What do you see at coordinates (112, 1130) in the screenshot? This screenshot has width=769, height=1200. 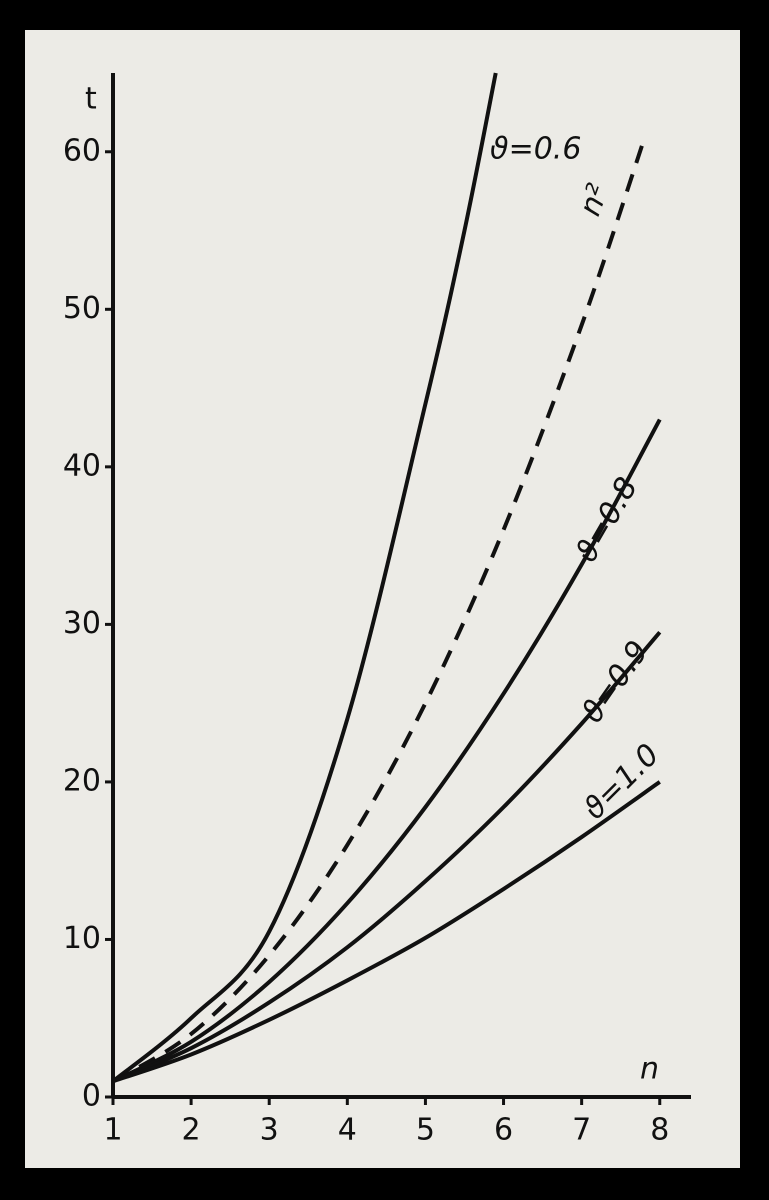 I see `x-tick-label: 1` at bounding box center [112, 1130].